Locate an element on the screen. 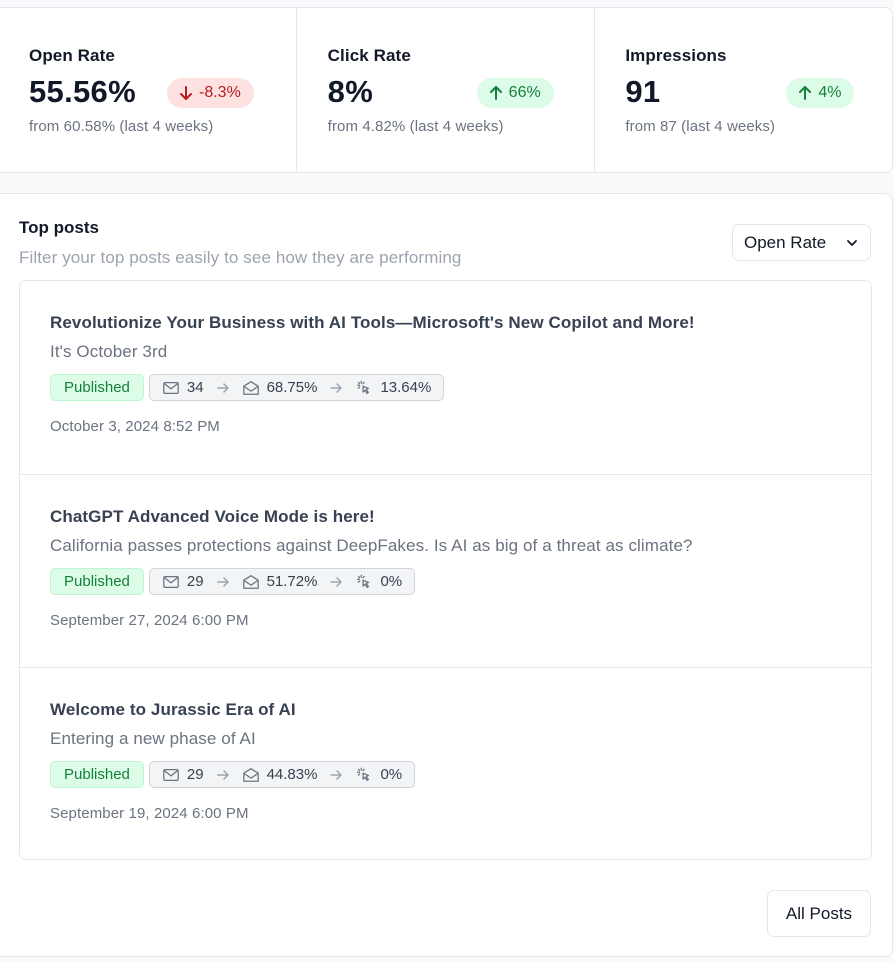  post-metrics: 29 51.72% 0% is located at coordinates (282, 581).